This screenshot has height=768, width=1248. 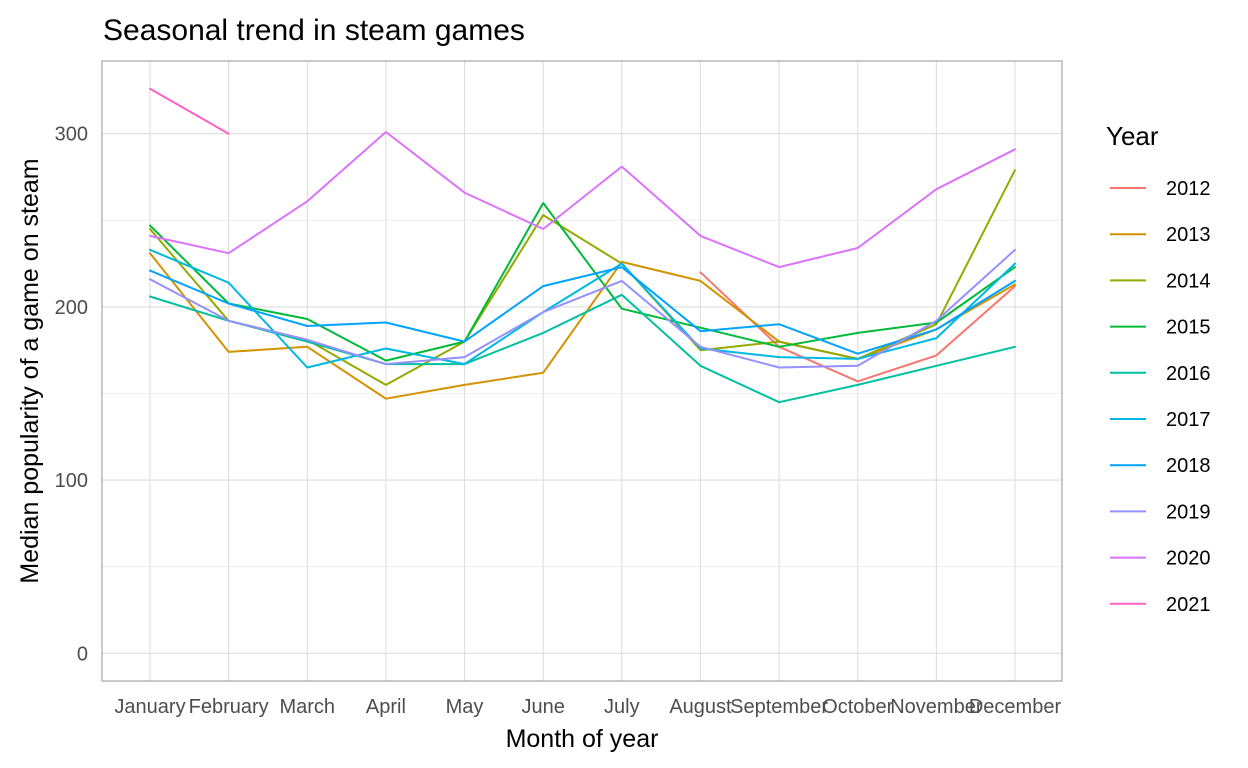 I want to click on x-tick-label: March, so click(x=307, y=707).